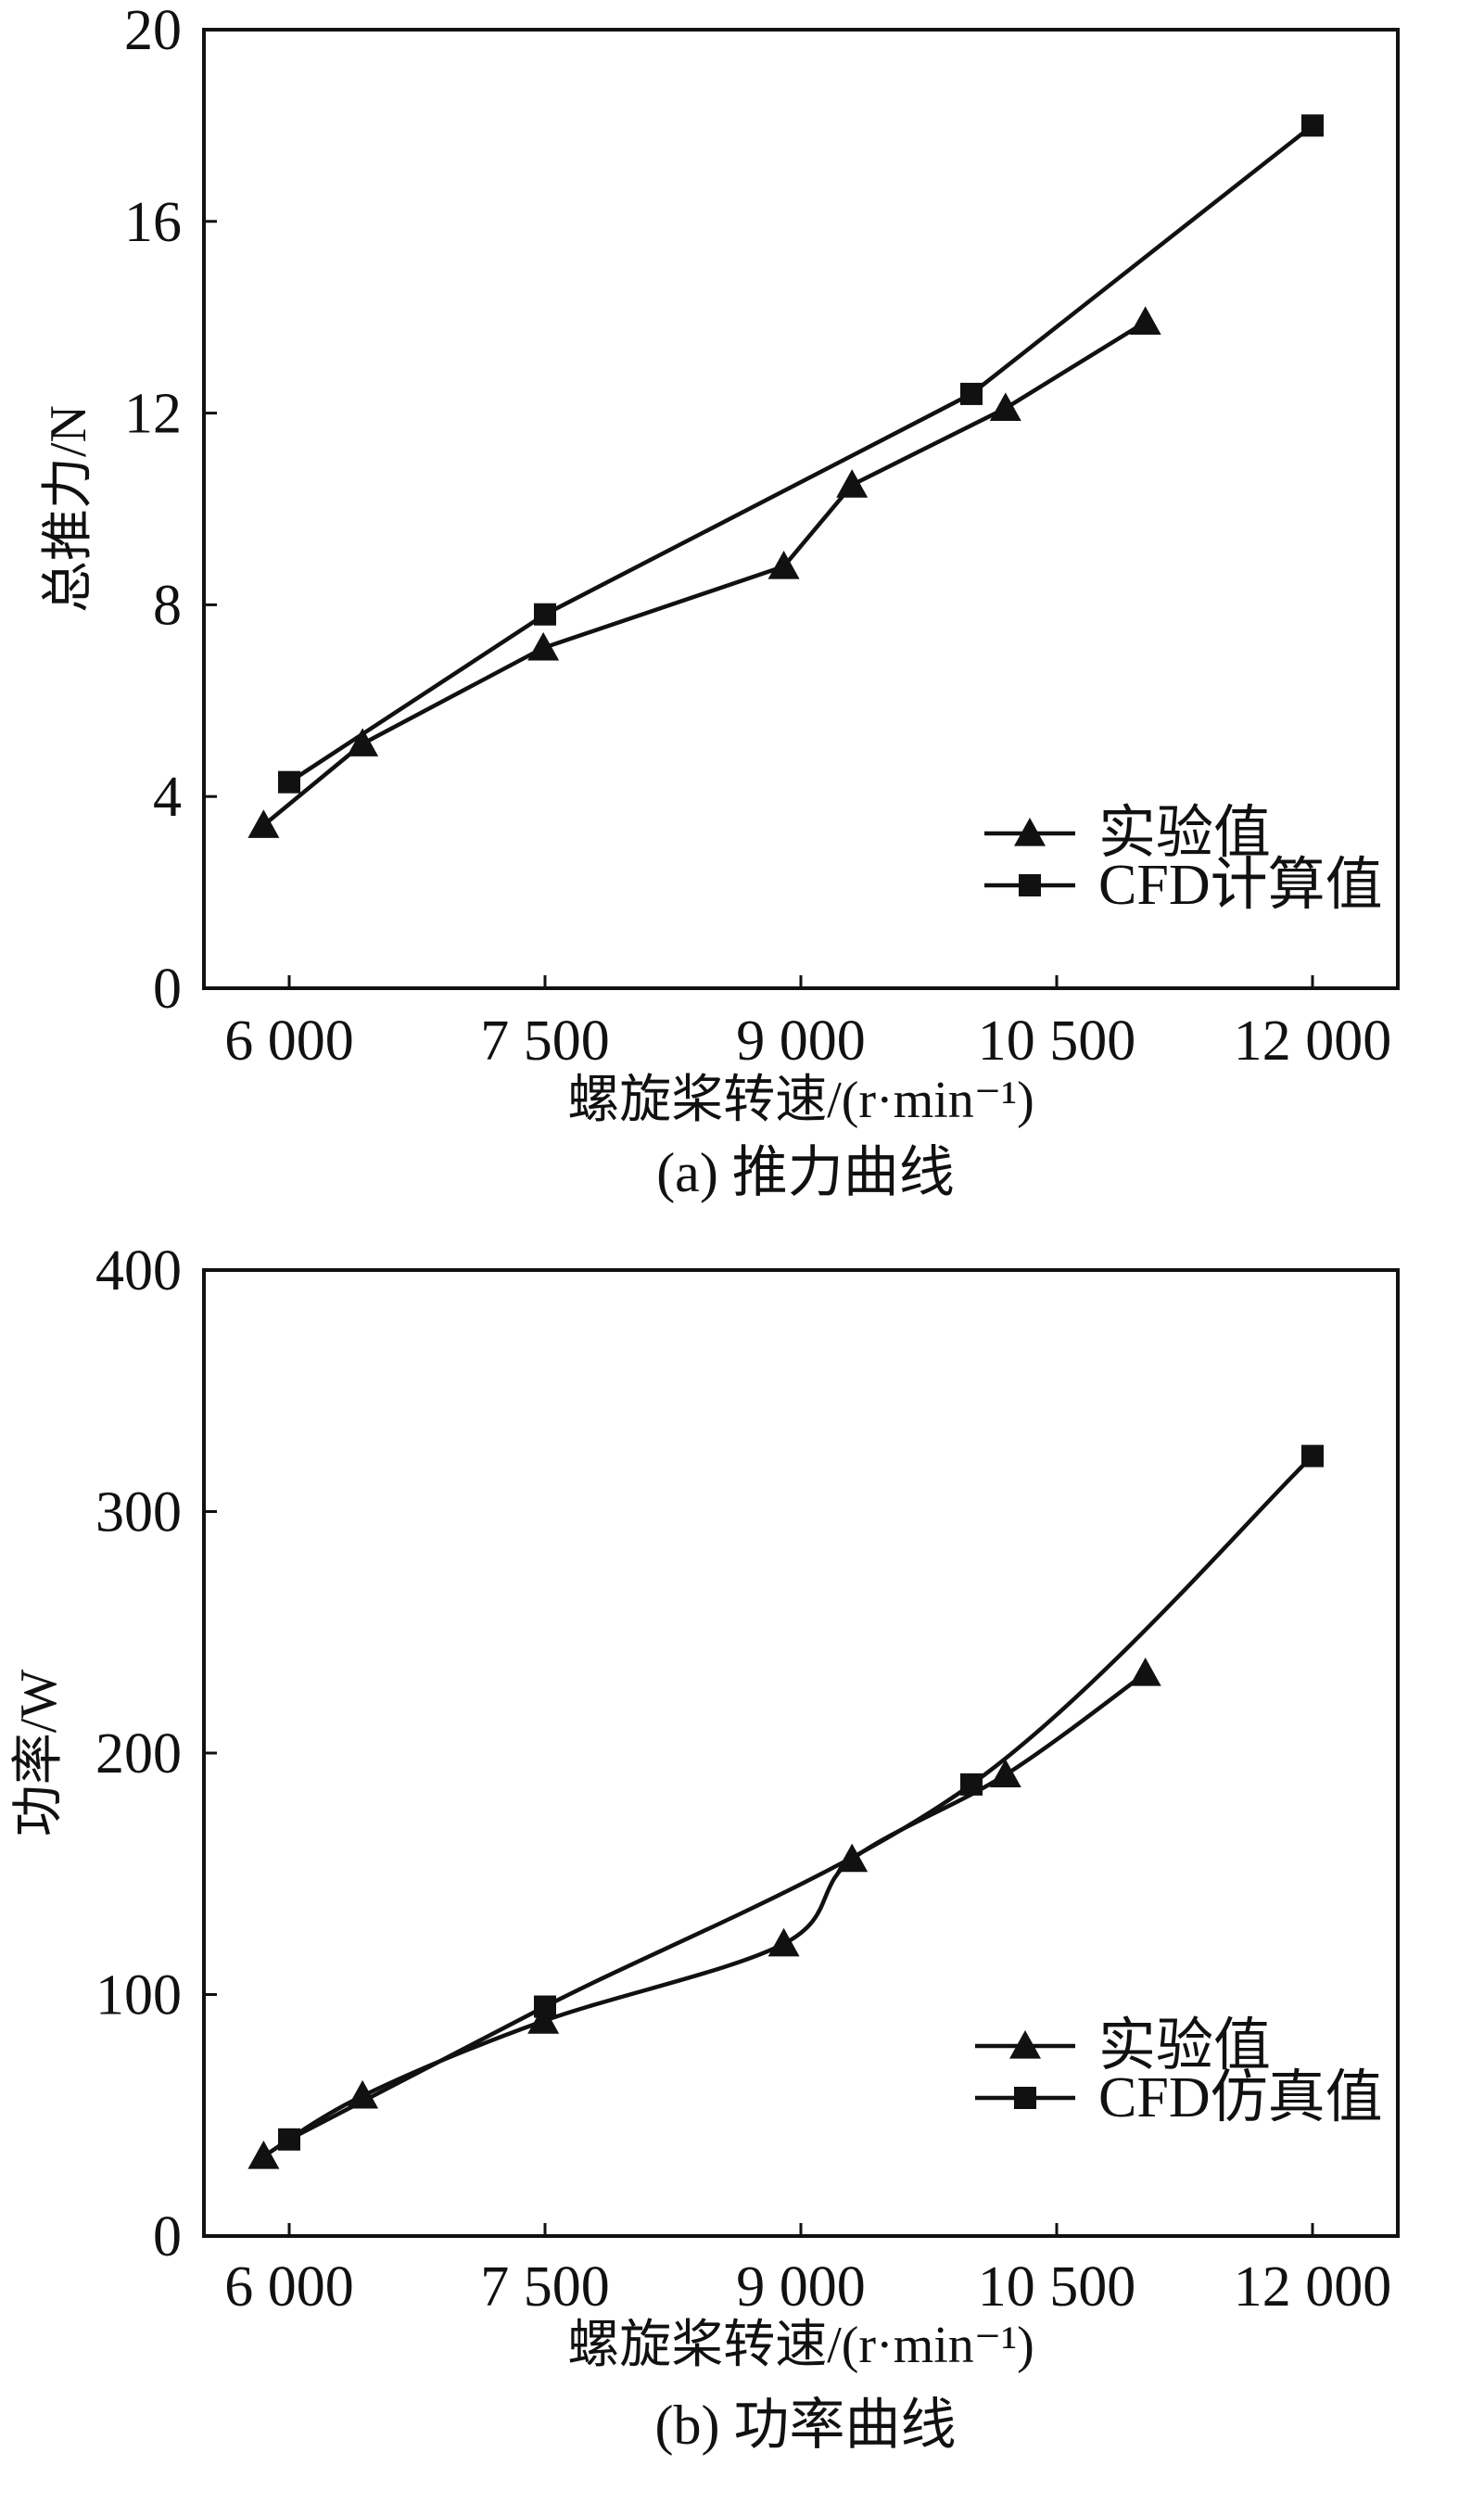 This screenshot has height=2516, width=1484. Describe the element at coordinates (167, 798) in the screenshot. I see `y-tick-label: 4` at that location.